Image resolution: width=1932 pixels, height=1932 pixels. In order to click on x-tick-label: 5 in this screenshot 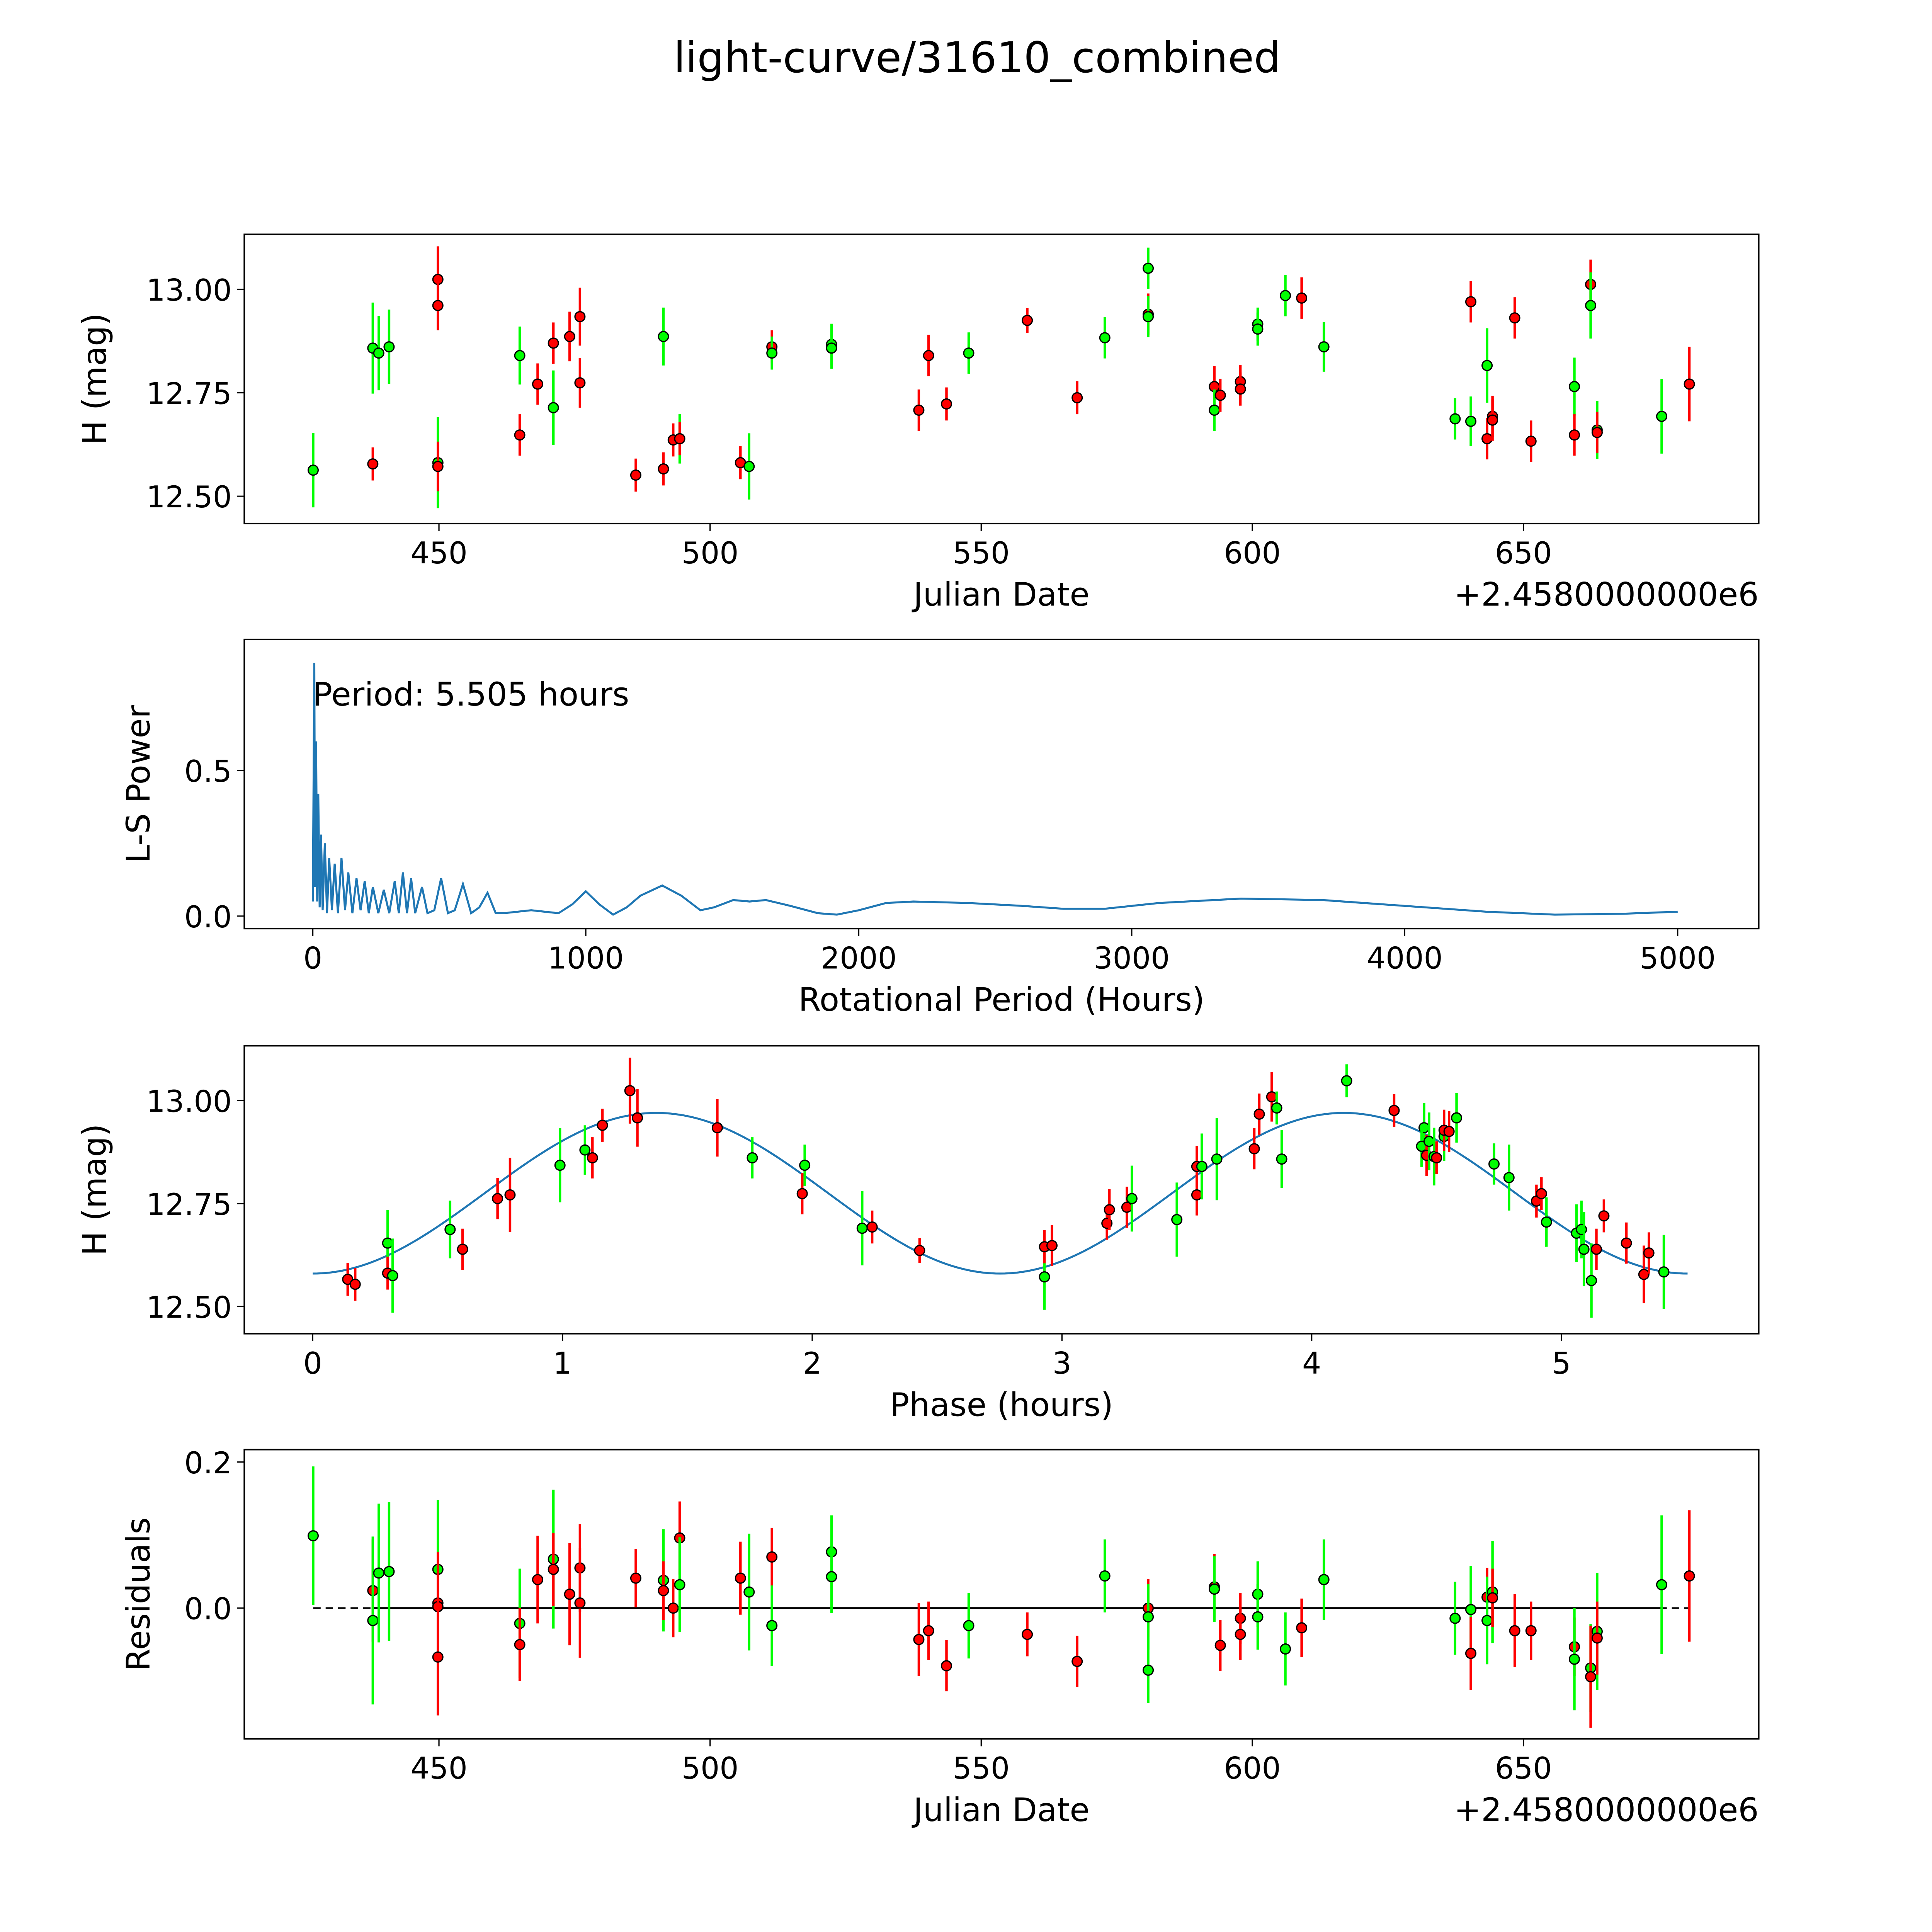, I will do `click(1561, 1363)`.